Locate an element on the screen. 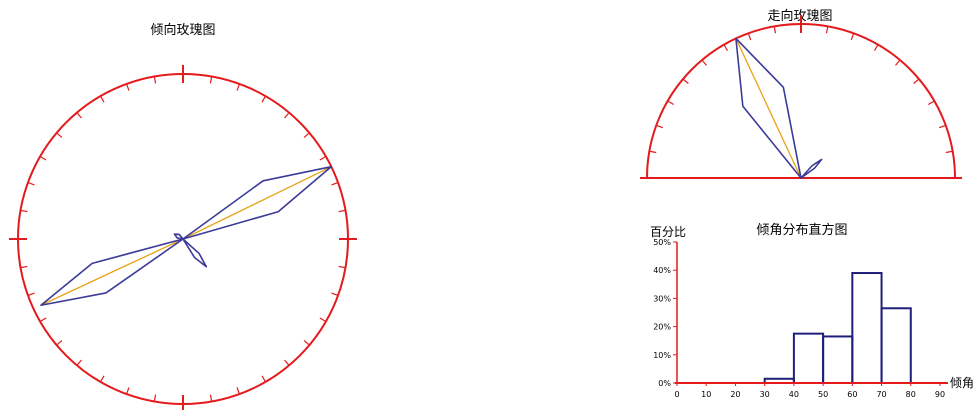  histogram-y-tick-label: 0% is located at coordinates (664, 383).